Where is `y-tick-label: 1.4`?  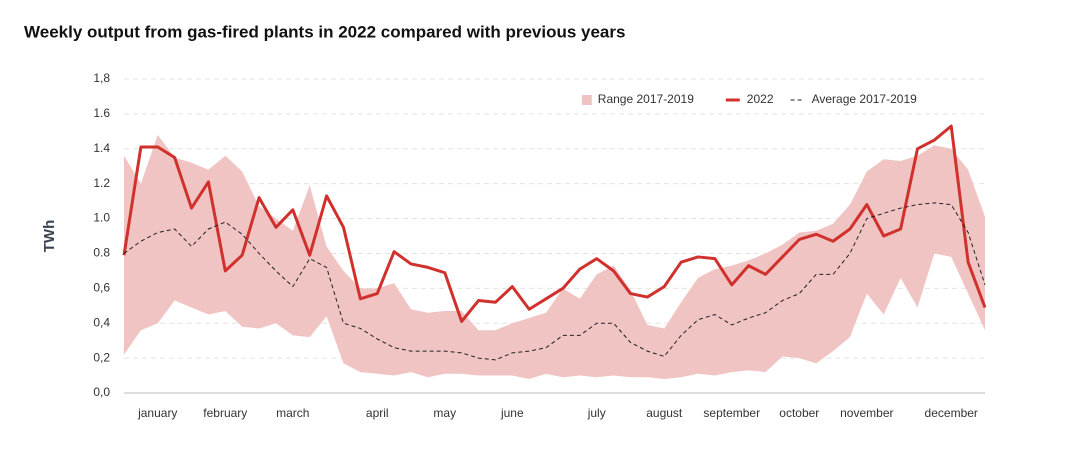 y-tick-label: 1.4 is located at coordinates (101, 148).